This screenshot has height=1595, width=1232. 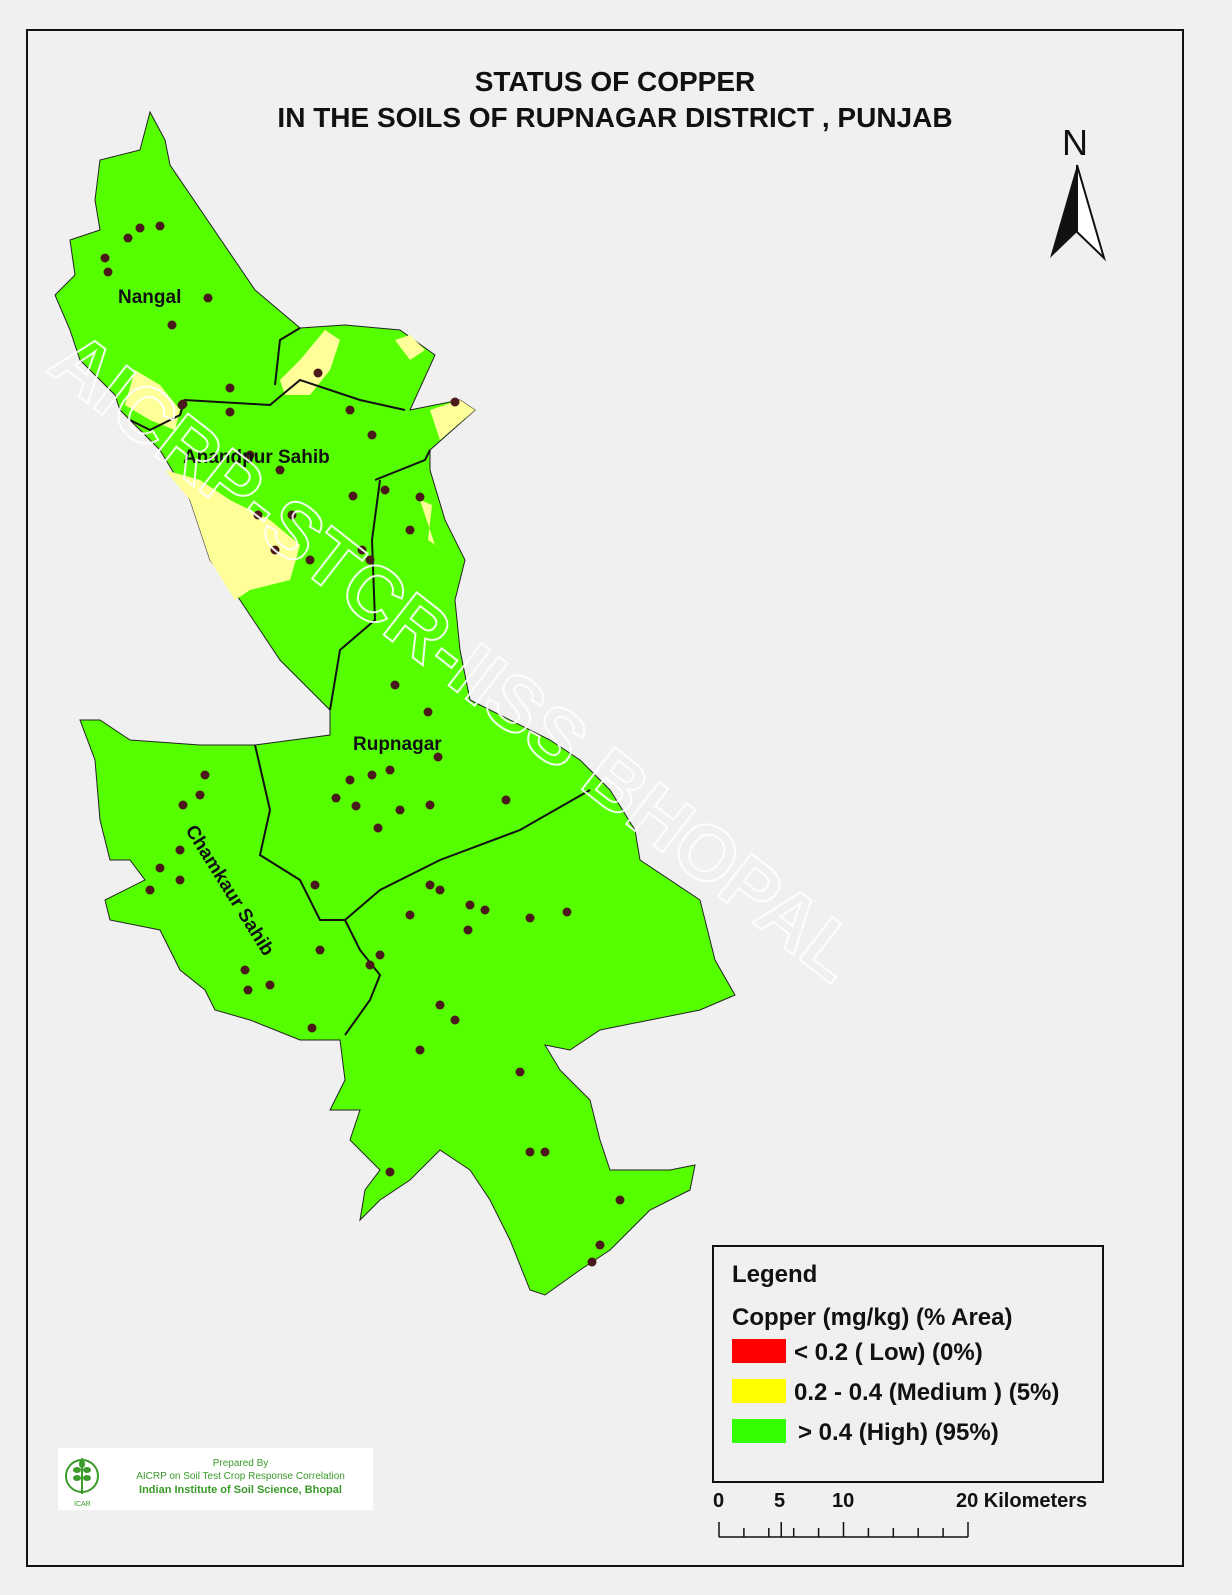 I want to click on region-label-rupnagar: Rupnagar, so click(x=397, y=744).